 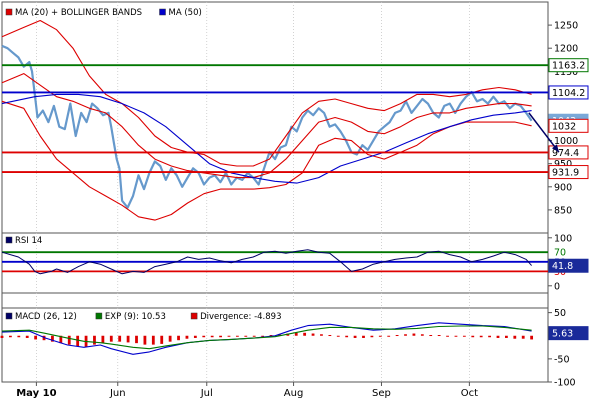 I want to click on y-tick-label: 1200, so click(x=566, y=49).